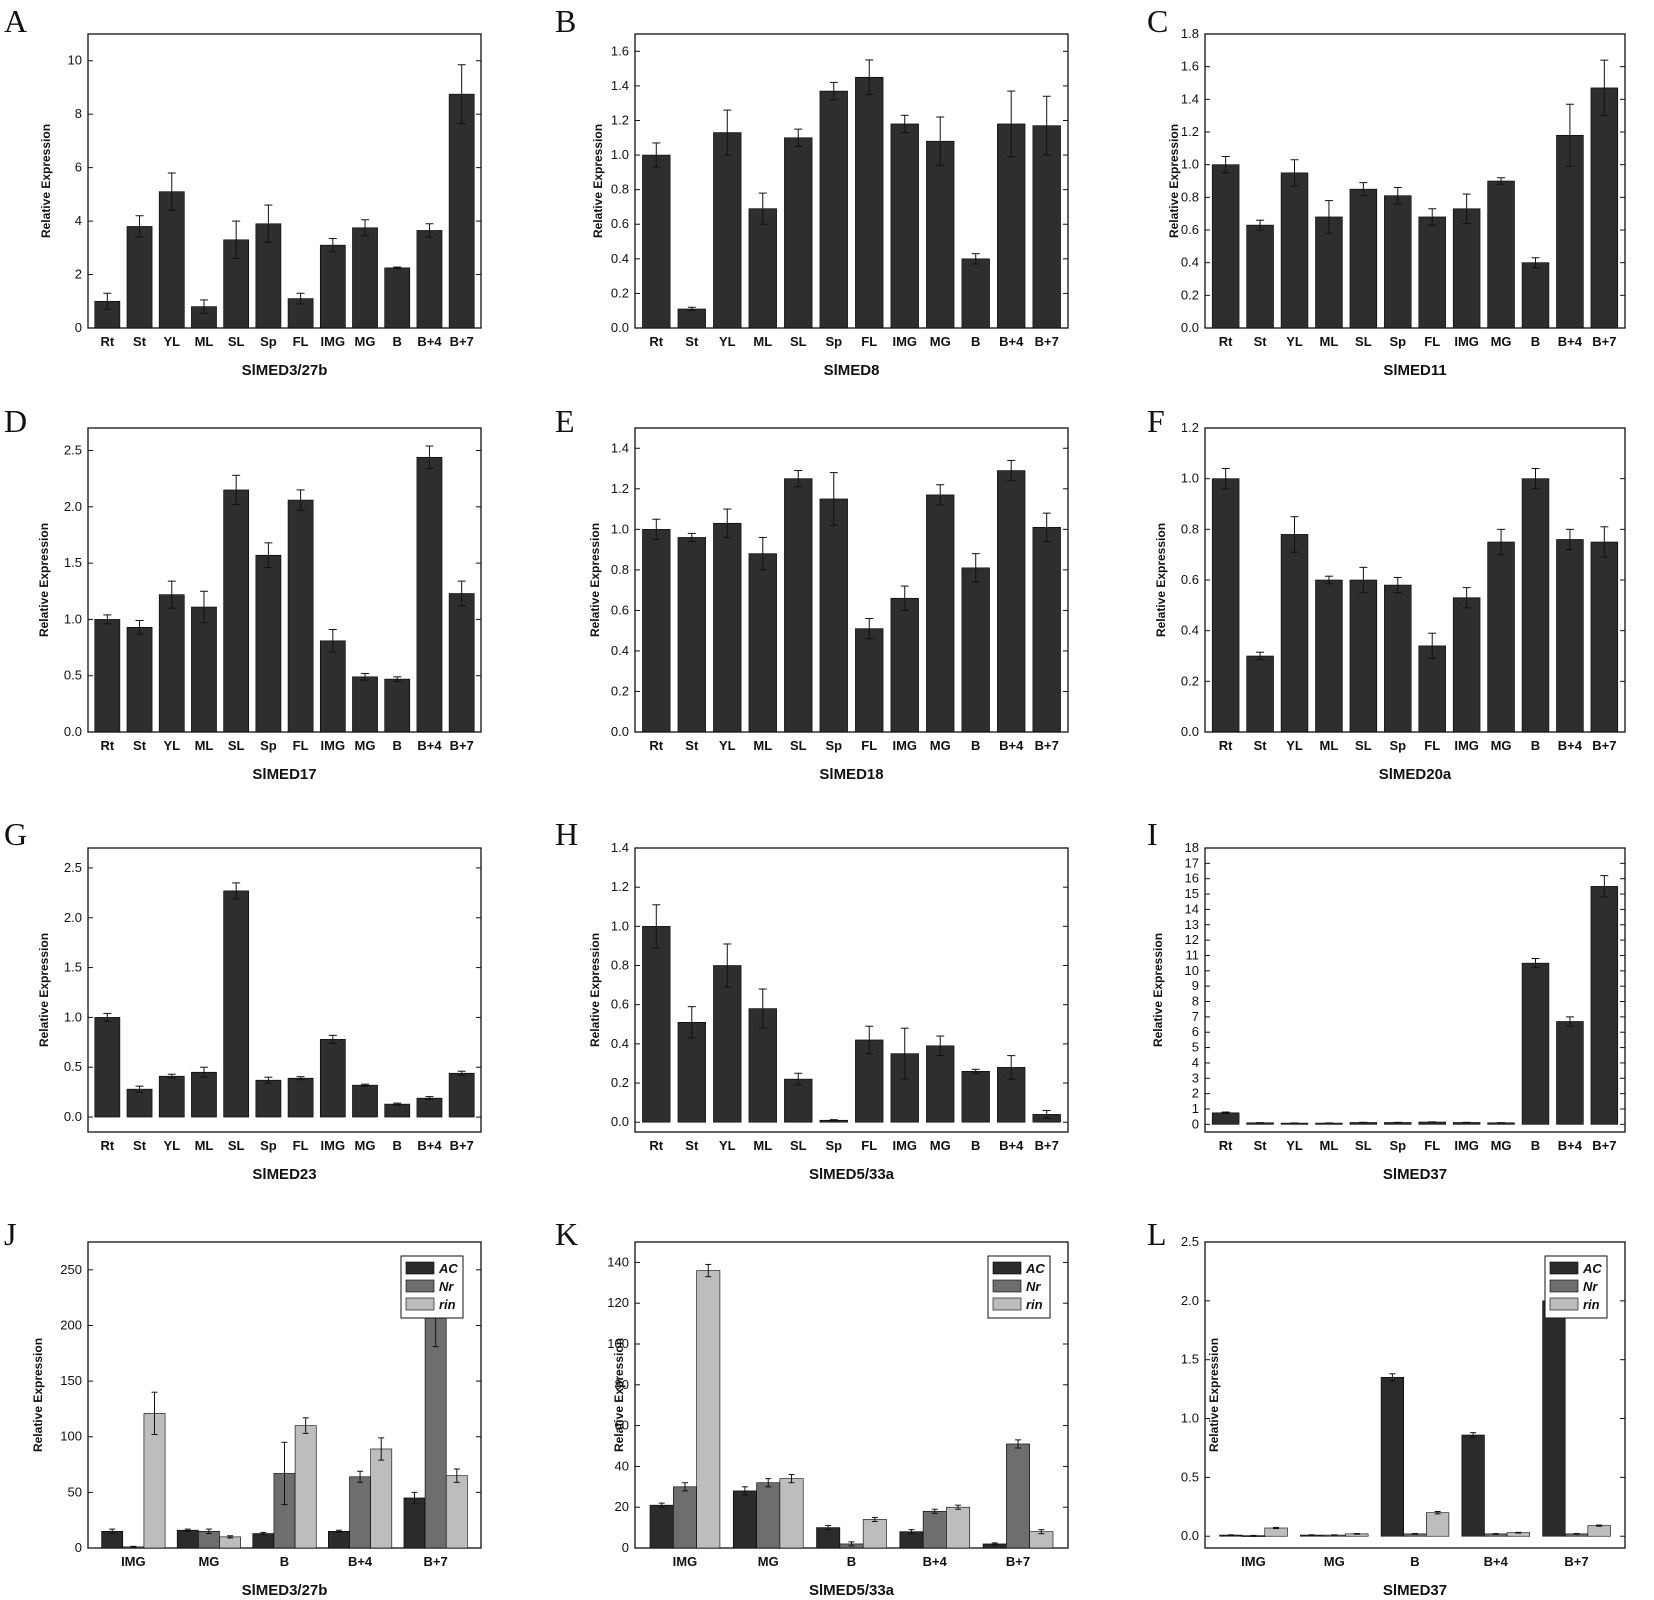 The height and width of the screenshot is (1600, 1654). What do you see at coordinates (620, 847) in the screenshot?
I see `y-tick-label: 1.4` at bounding box center [620, 847].